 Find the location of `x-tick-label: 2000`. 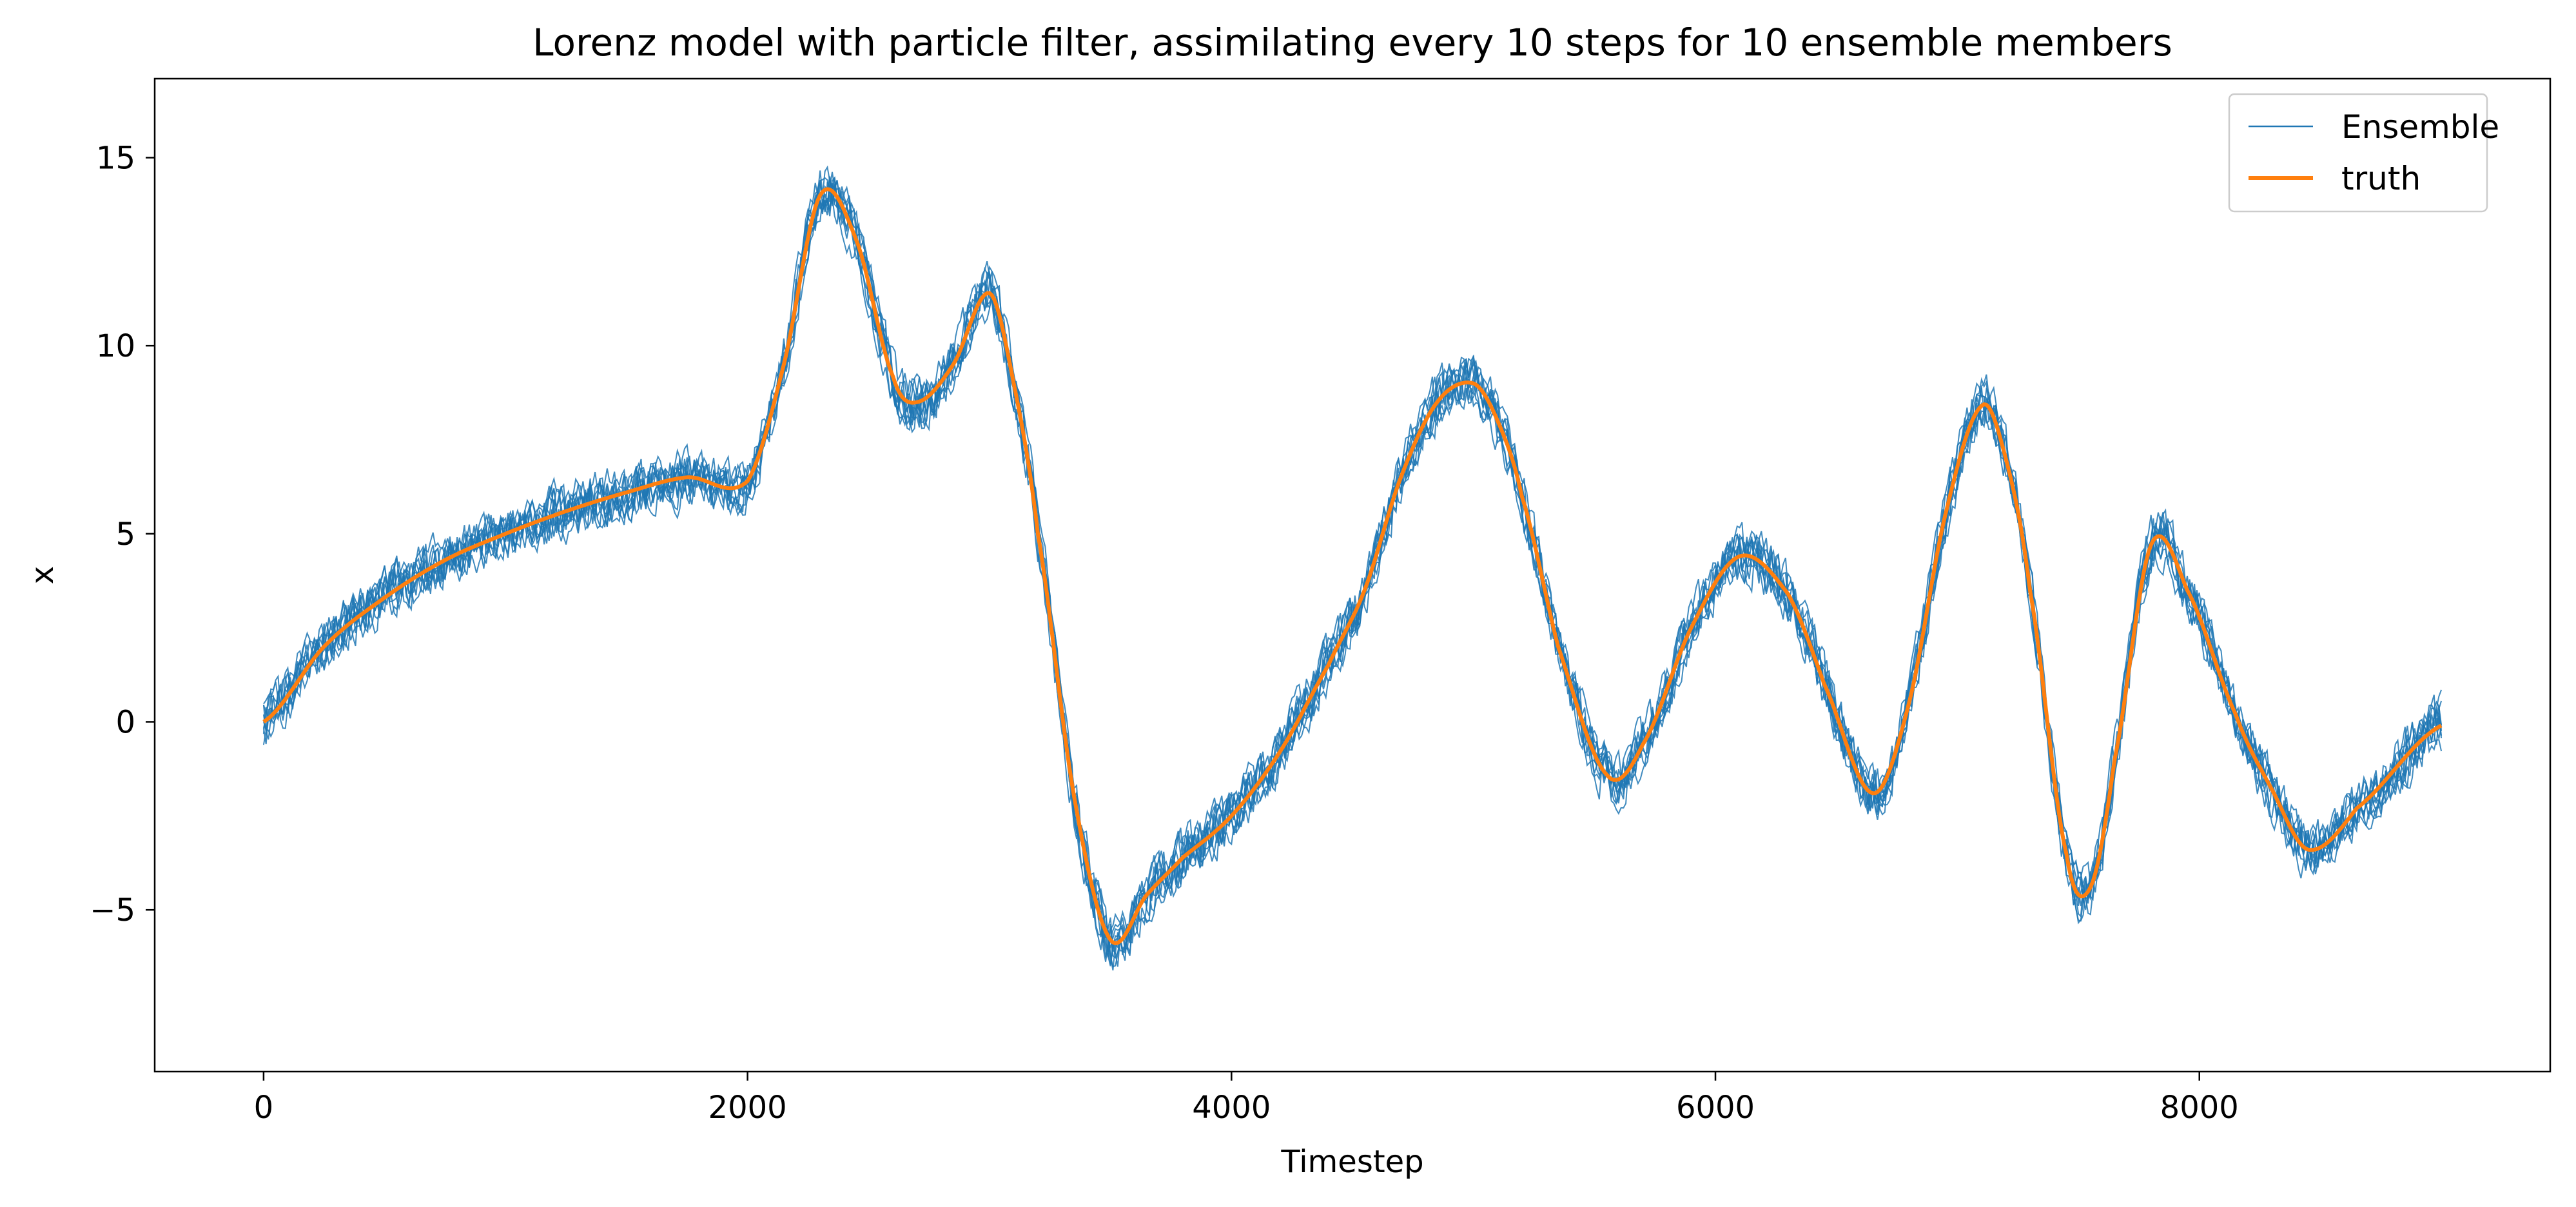

x-tick-label: 2000 is located at coordinates (748, 1108).